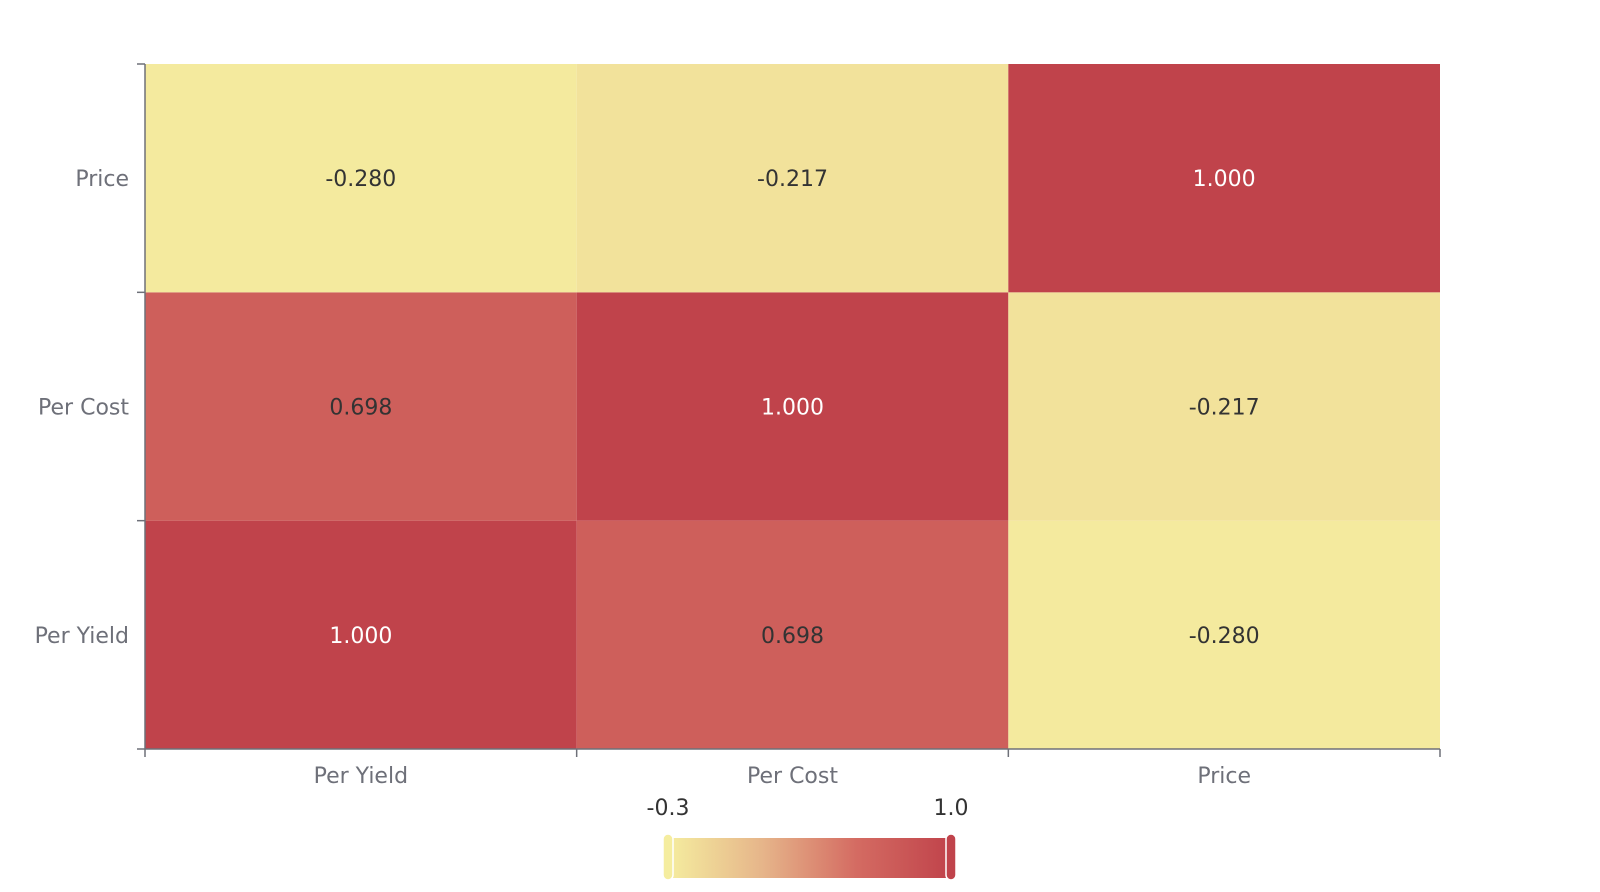 This screenshot has width=1600, height=892. Describe the element at coordinates (1224, 776) in the screenshot. I see `x-axis-tick-label: Price` at that location.